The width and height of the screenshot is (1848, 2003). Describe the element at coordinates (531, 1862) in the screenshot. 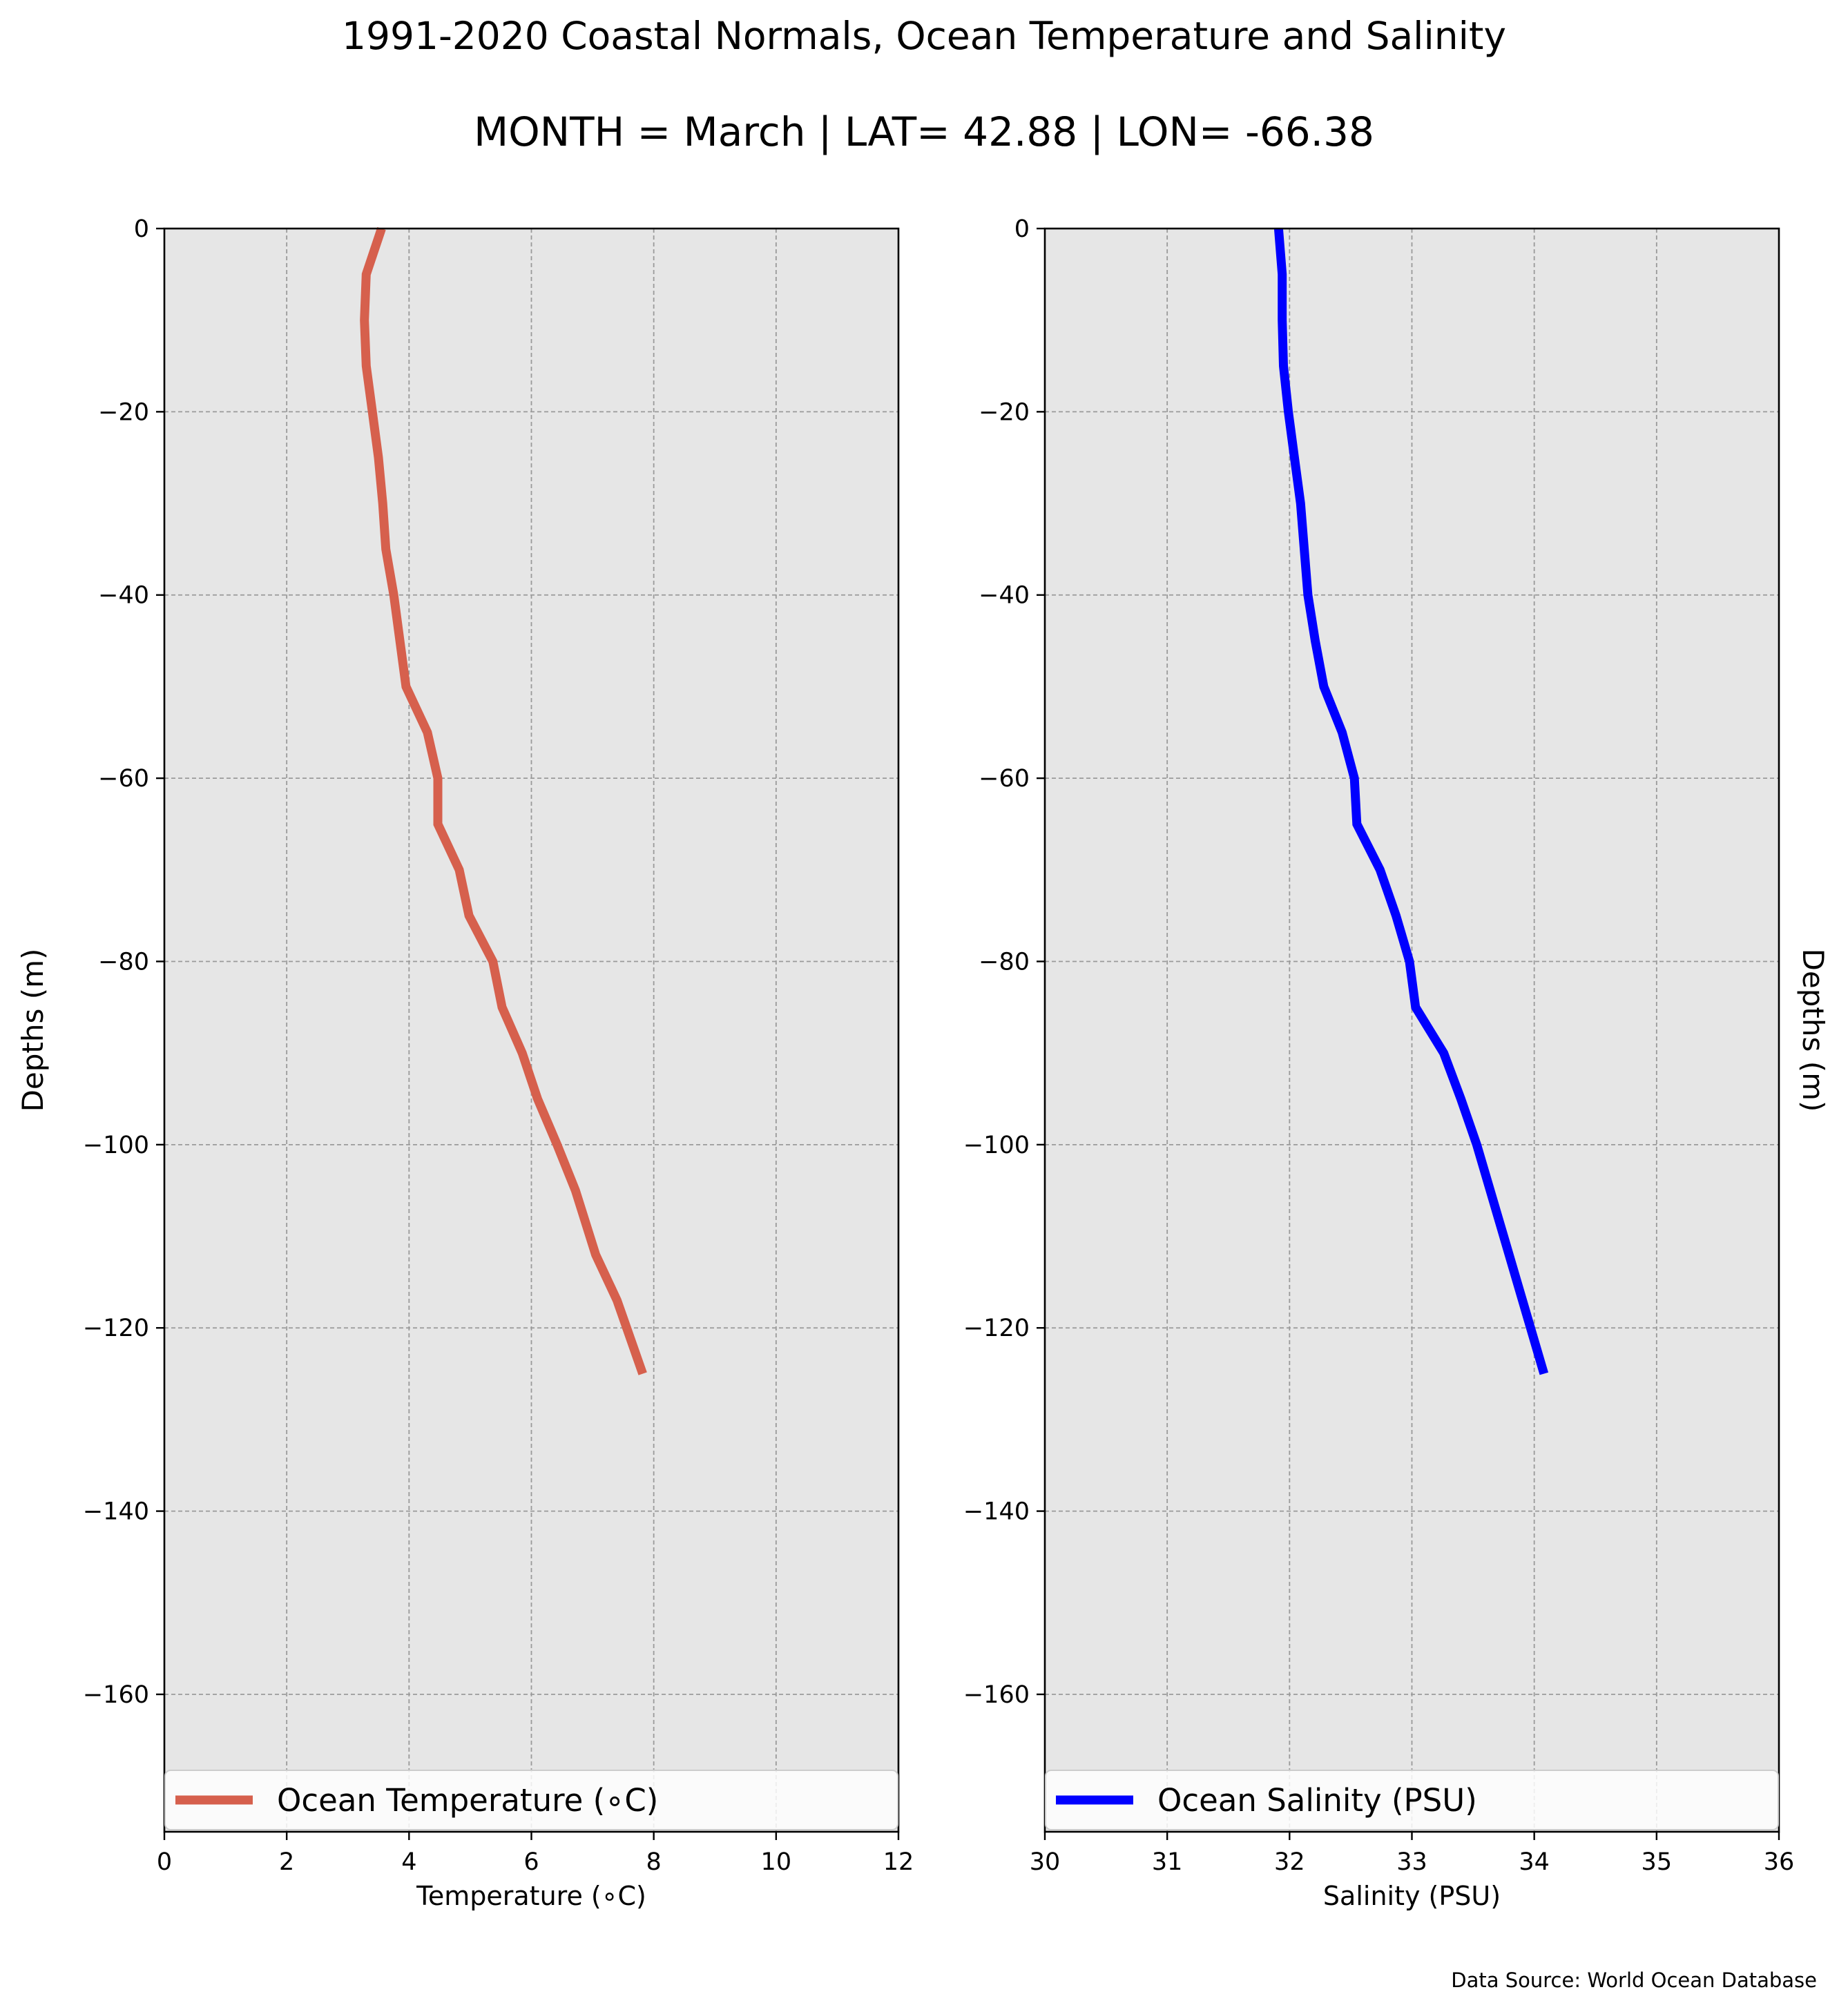

I see `temperature-x-tick-label: 6` at that location.